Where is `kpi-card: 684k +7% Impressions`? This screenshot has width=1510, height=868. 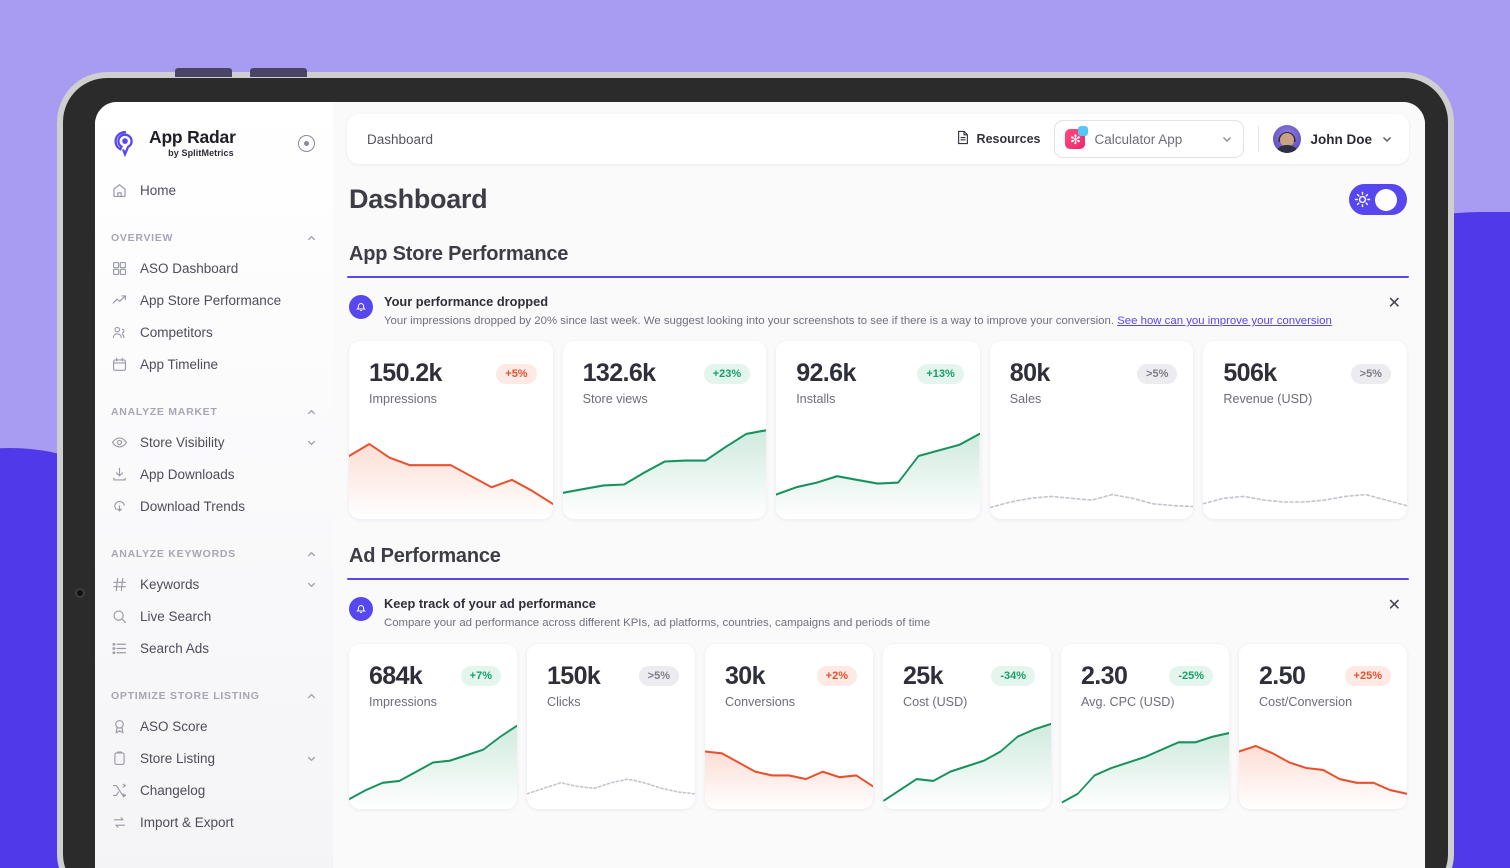
kpi-card: 684k +7% Impressions is located at coordinates (433, 726).